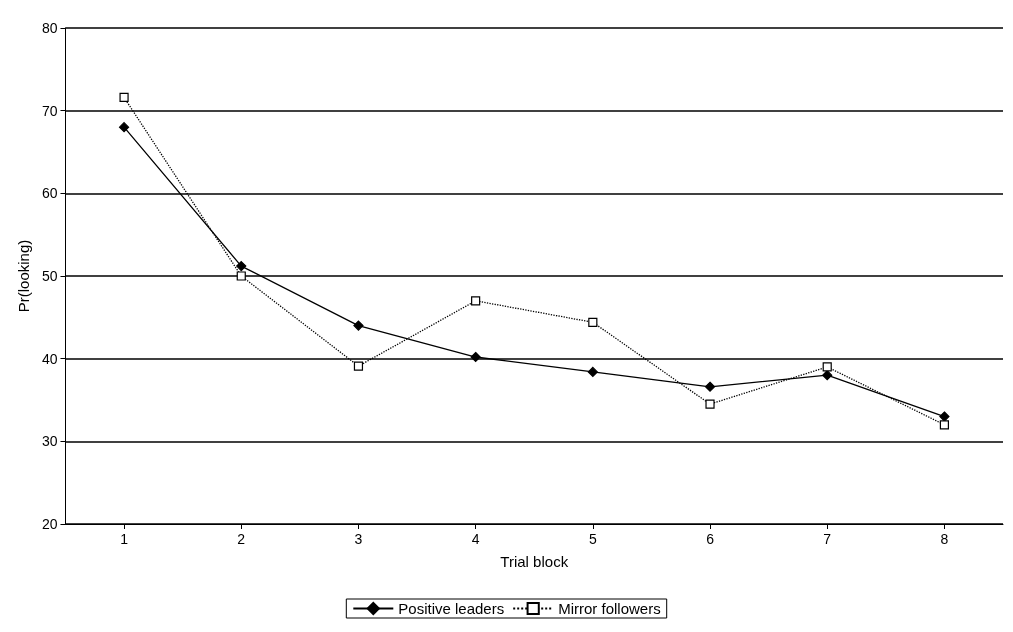 The image size is (1013, 632). I want to click on x-tick-label: 4, so click(475, 539).